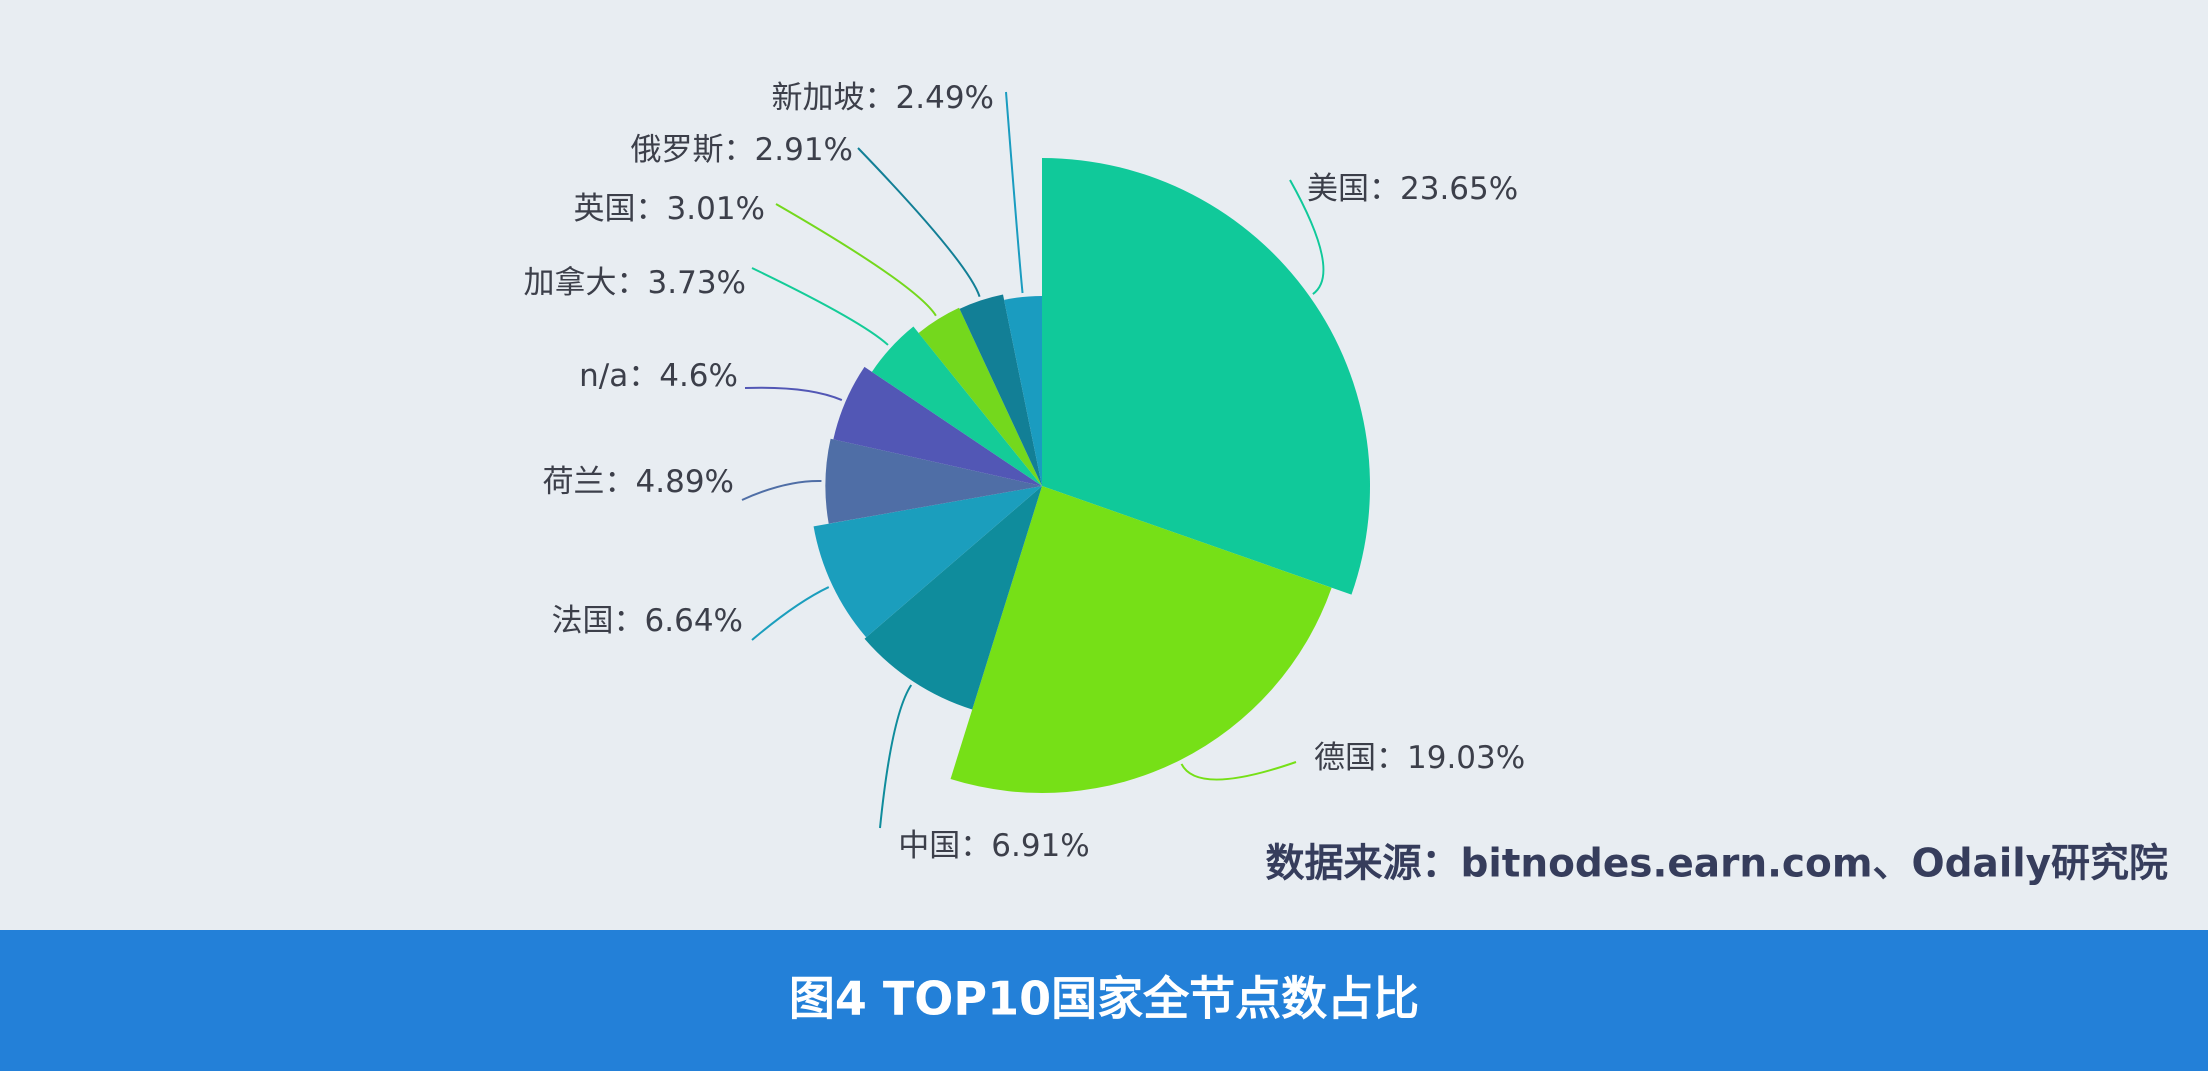  Describe the element at coordinates (677, 150) in the screenshot. I see `slice-category: 俄罗斯` at that location.